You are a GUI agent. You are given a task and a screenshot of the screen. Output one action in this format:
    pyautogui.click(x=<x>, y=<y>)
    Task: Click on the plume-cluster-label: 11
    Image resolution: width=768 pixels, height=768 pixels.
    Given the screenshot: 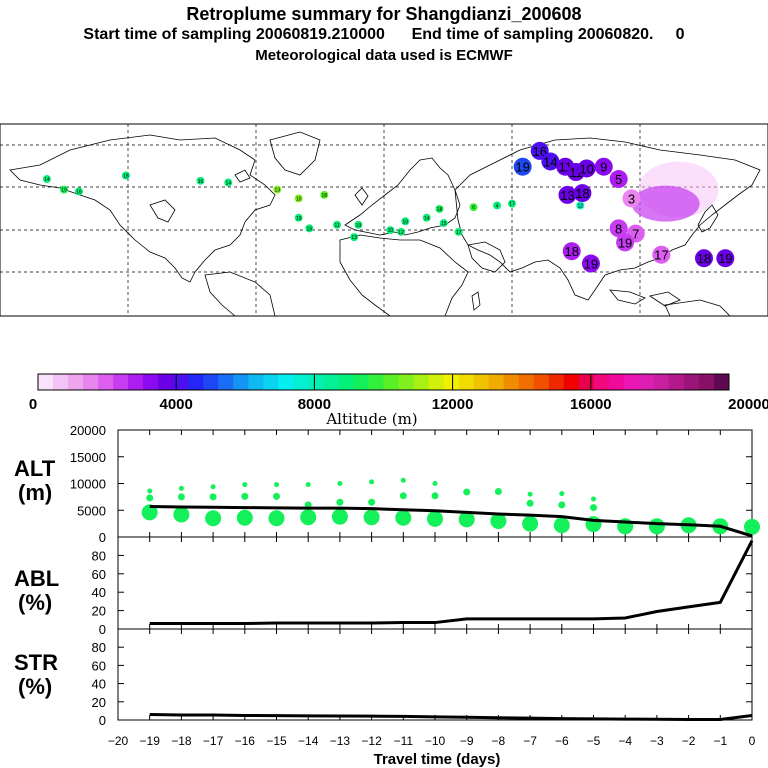 What is the action you would take?
    pyautogui.click(x=336, y=226)
    